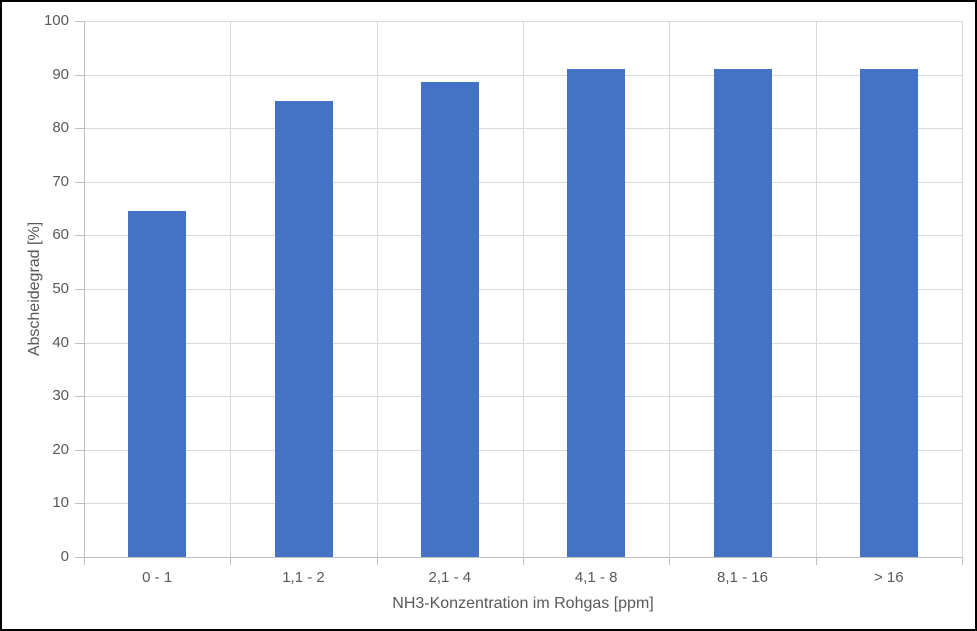  I want to click on y-tick-label: 60, so click(60, 235).